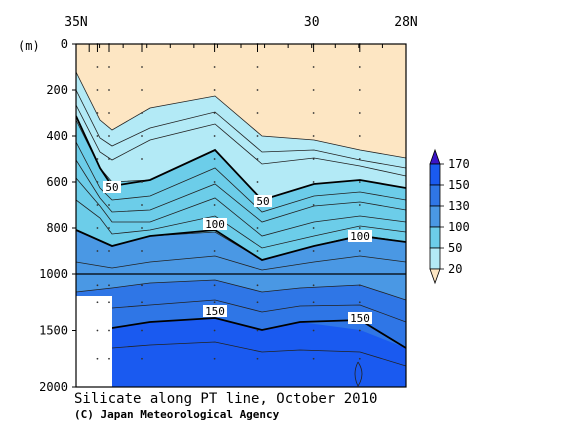 The width and height of the screenshot is (570, 423). Describe the element at coordinates (241, 48) in the screenshot. I see `station-ticks` at that location.